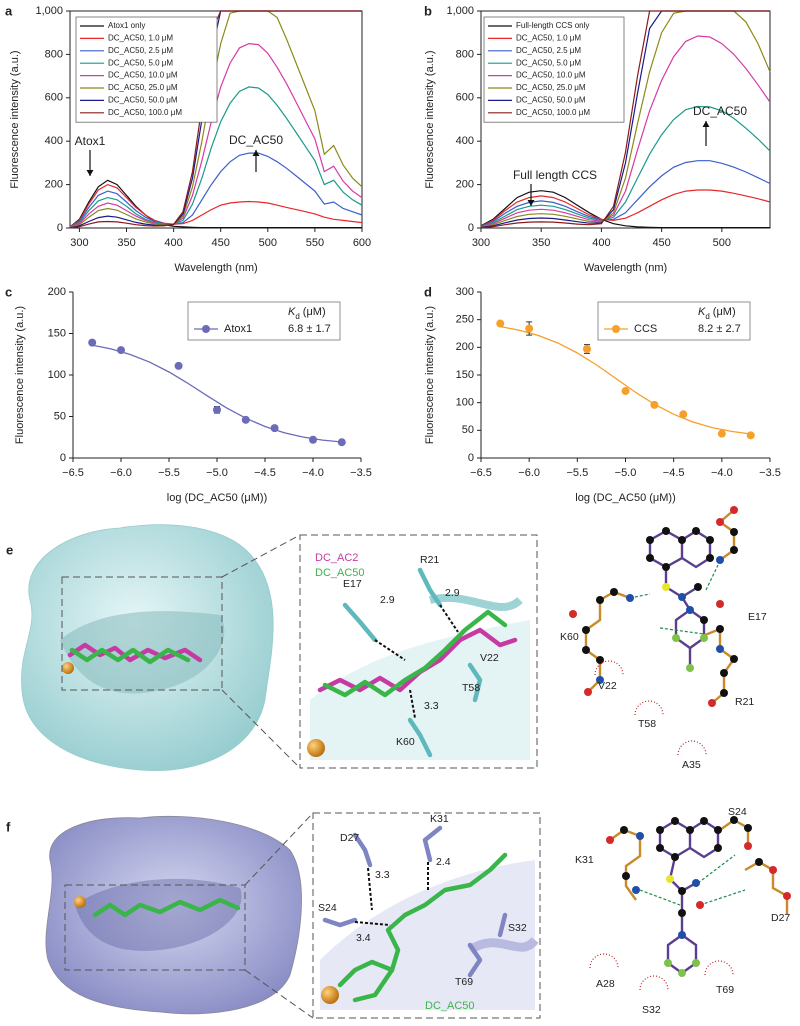 The height and width of the screenshot is (1026, 800). What do you see at coordinates (690, 903) in the screenshot?
I see `interaction-map` at bounding box center [690, 903].